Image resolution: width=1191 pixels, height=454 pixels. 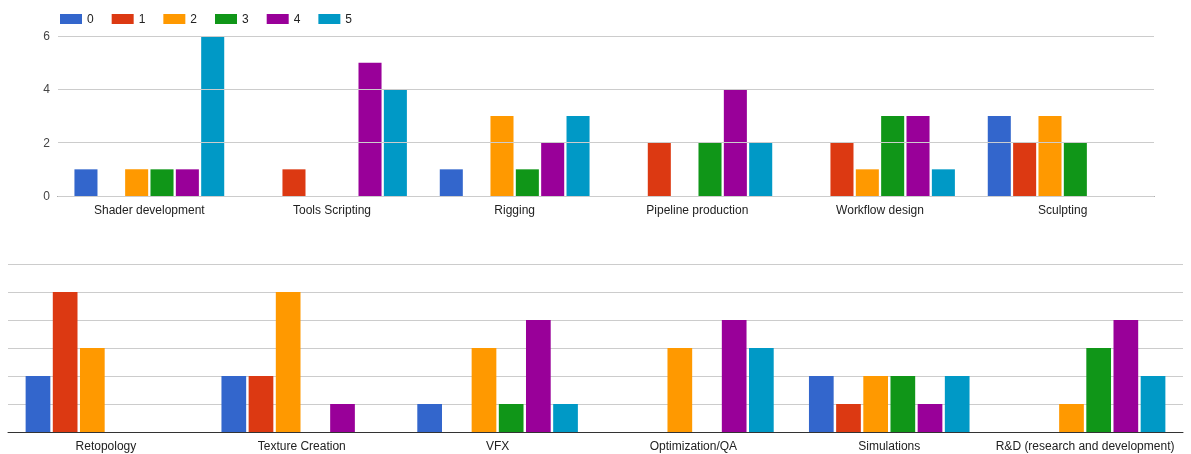 What do you see at coordinates (142, 19) in the screenshot?
I see `legend-label: 1` at bounding box center [142, 19].